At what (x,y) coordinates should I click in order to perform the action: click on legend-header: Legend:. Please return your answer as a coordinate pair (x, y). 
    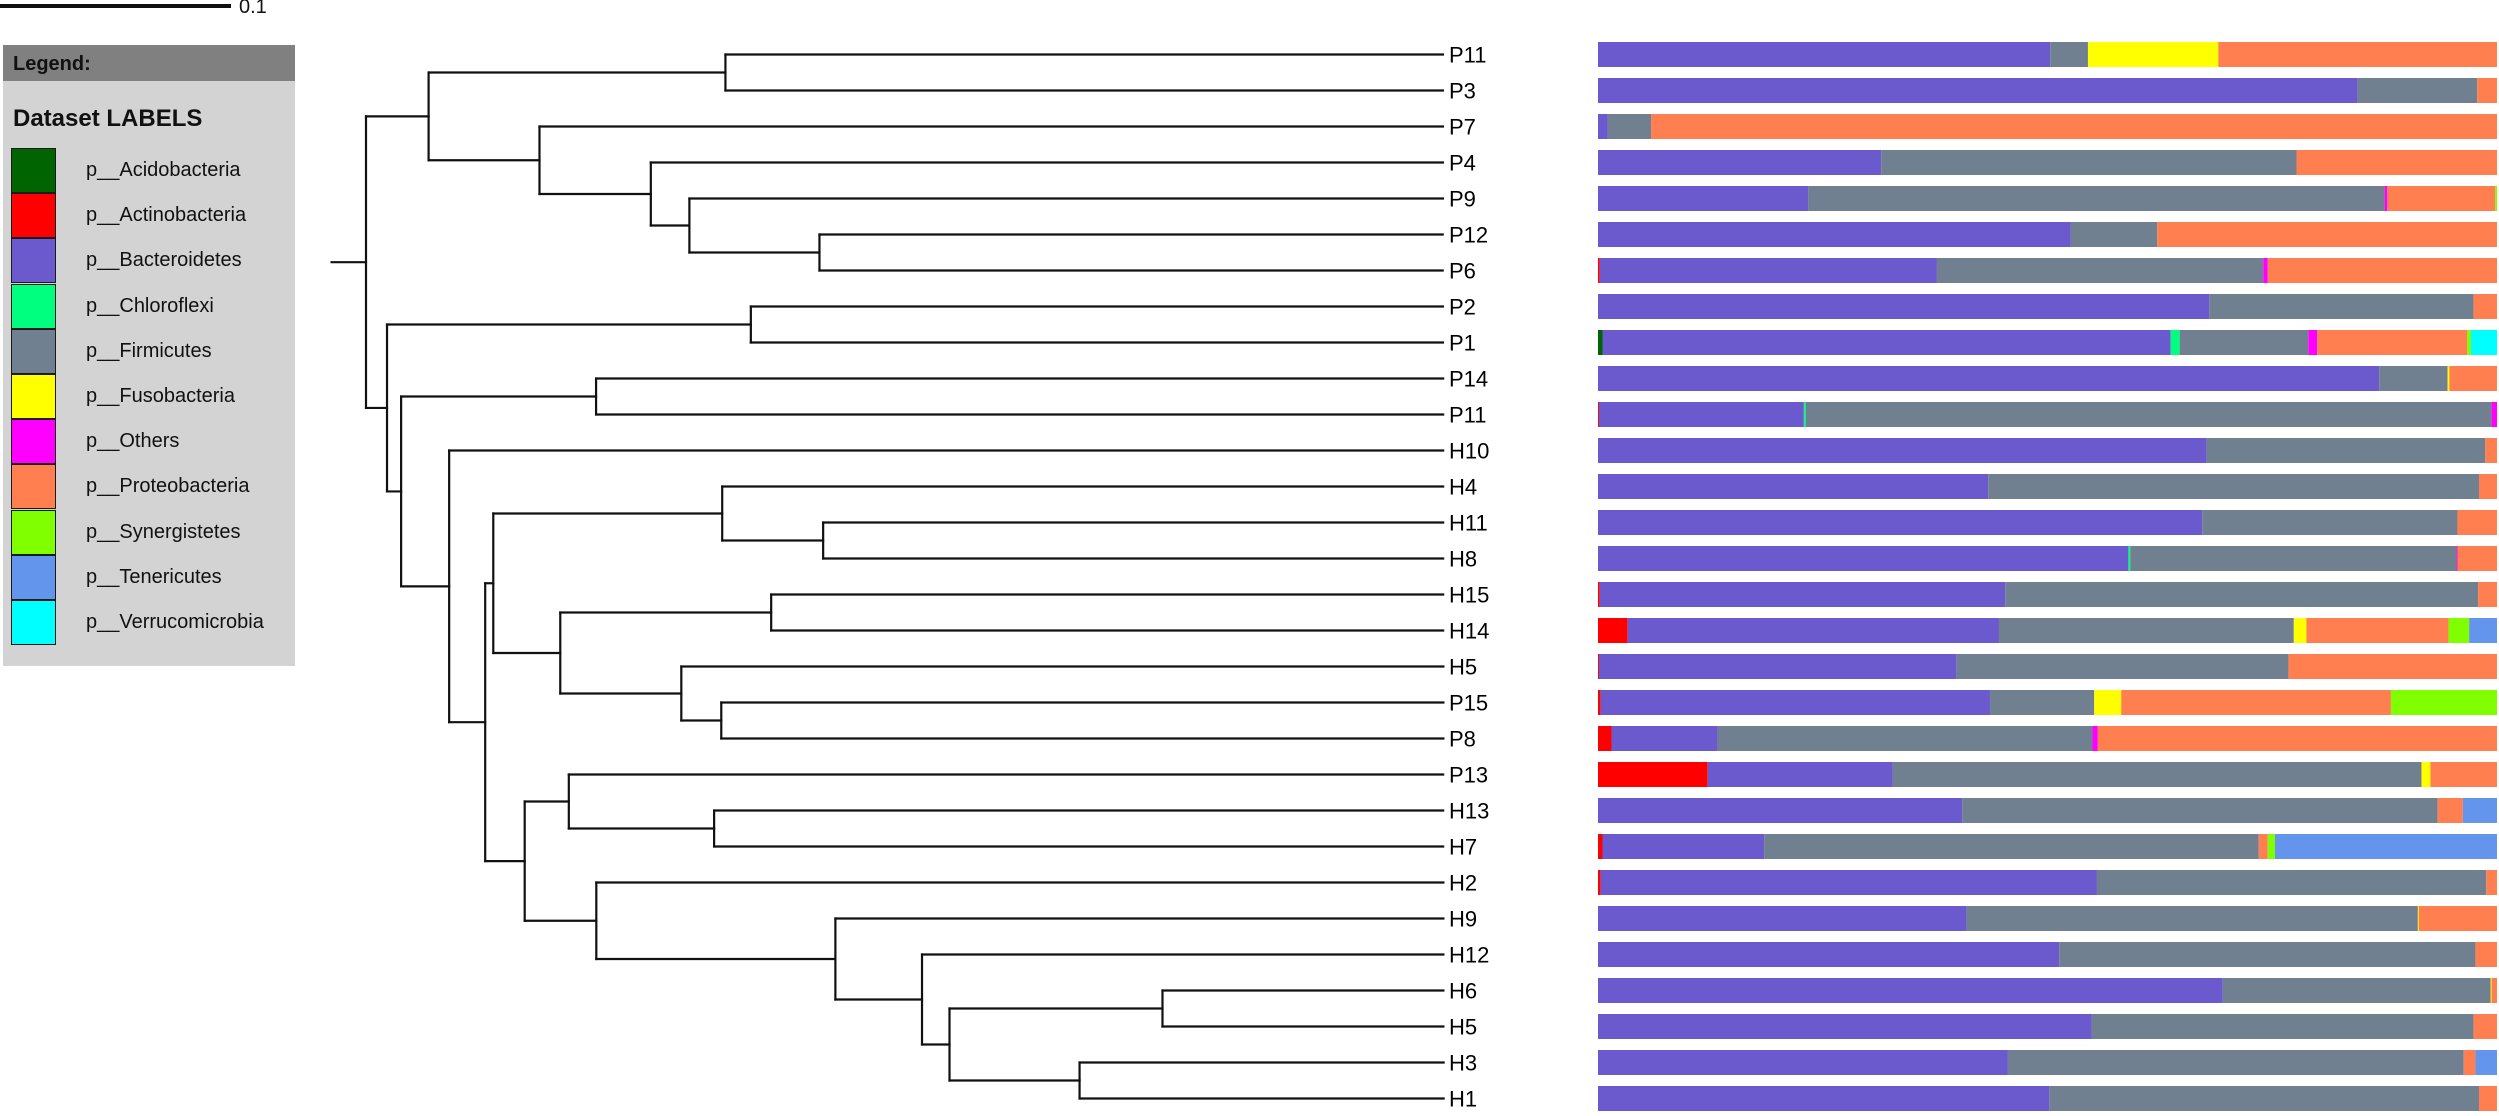
    Looking at the image, I should click on (149, 63).